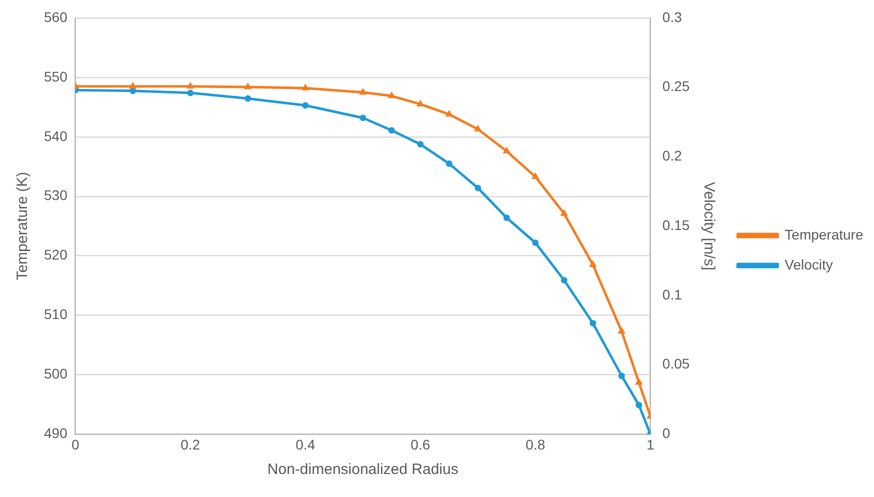 This screenshot has width=874, height=497. Describe the element at coordinates (666, 433) in the screenshot. I see `y2-tick-label: 0` at that location.